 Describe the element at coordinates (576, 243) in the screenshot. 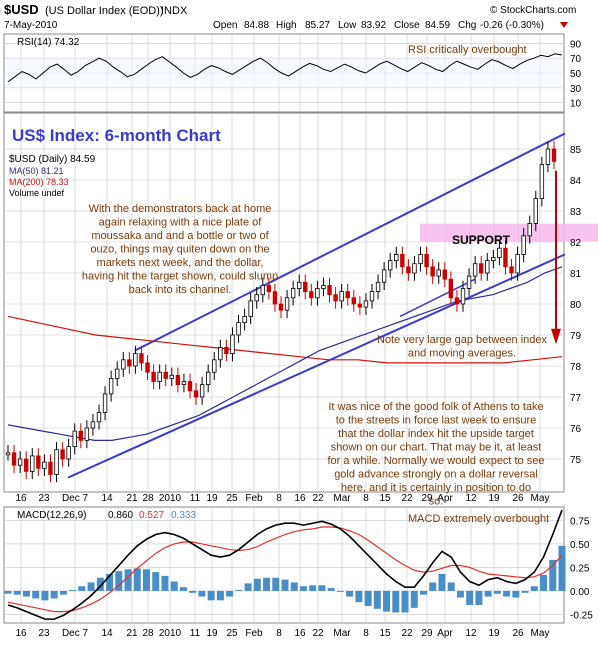

I see `price-y-tick-label: 82` at that location.